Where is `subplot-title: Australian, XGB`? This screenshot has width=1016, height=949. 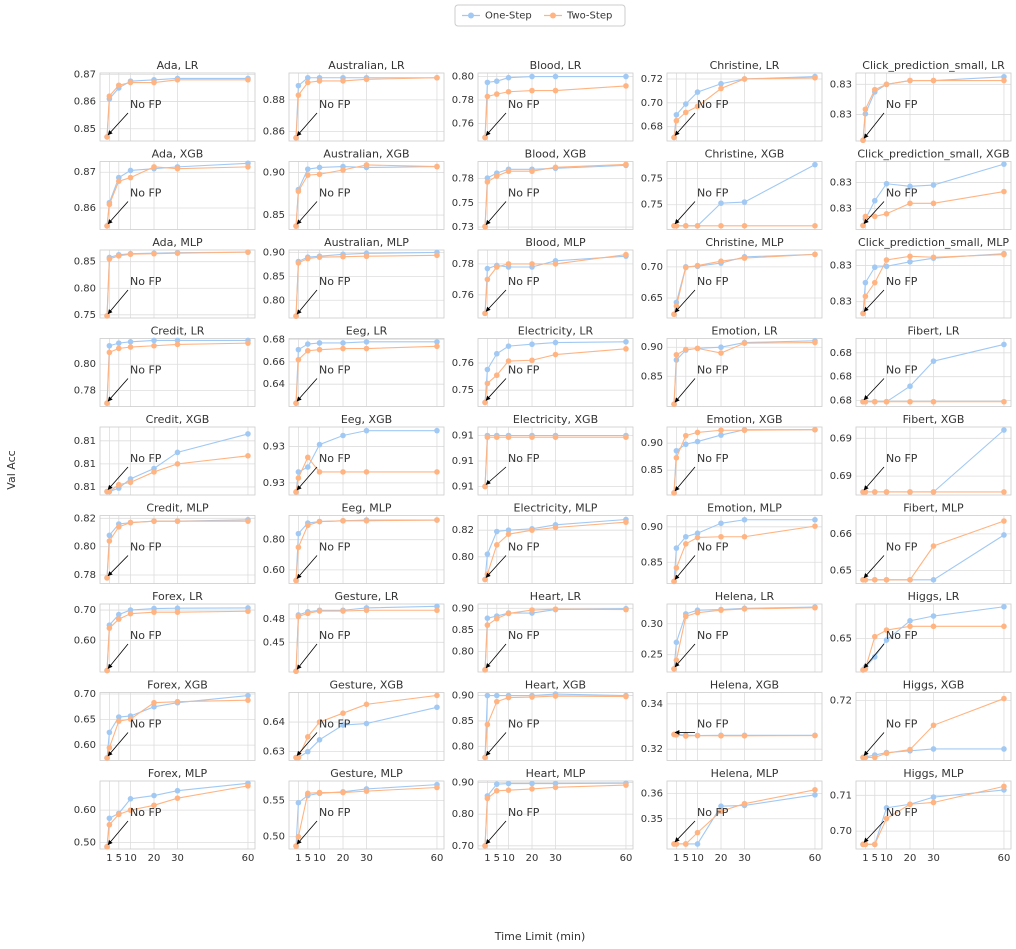 subplot-title: Australian, XGB is located at coordinates (366, 154).